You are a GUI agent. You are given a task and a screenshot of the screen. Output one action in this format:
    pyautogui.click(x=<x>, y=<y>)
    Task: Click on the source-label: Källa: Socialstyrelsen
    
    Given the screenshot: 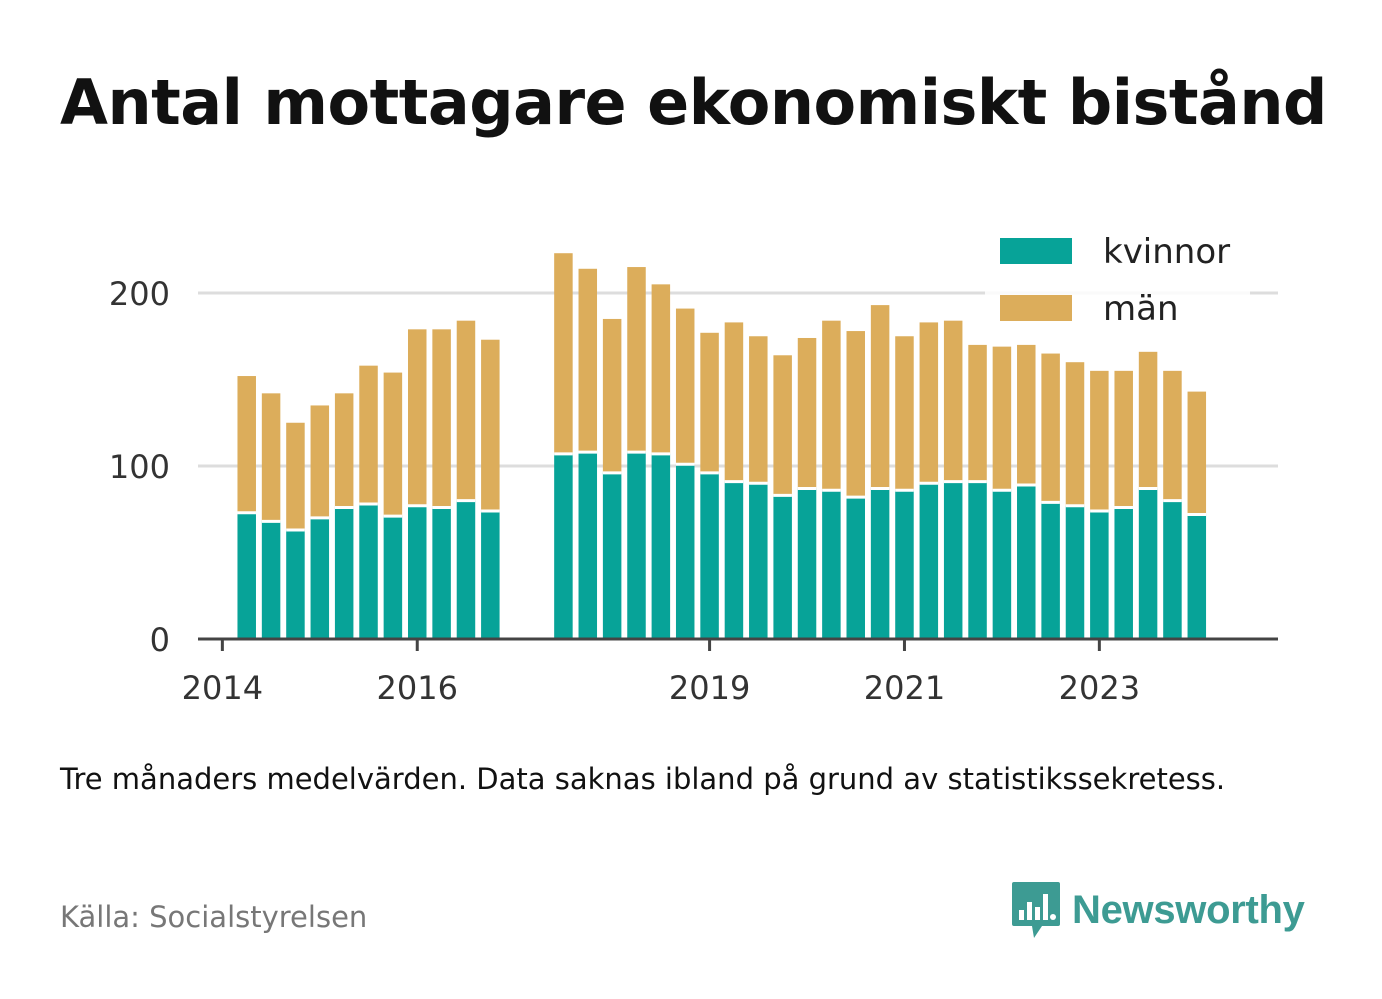 What is the action you would take?
    pyautogui.click(x=214, y=917)
    